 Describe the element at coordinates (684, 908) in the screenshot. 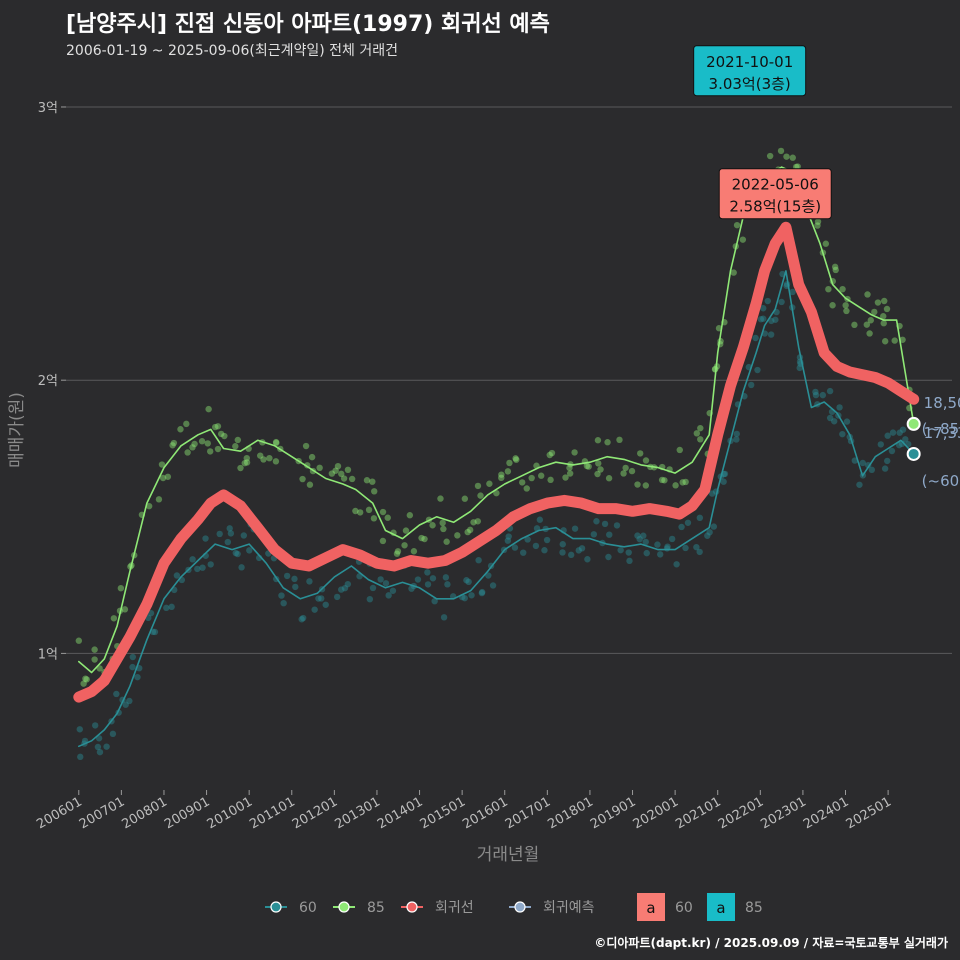

I see `legend-swatch-label: 60` at that location.